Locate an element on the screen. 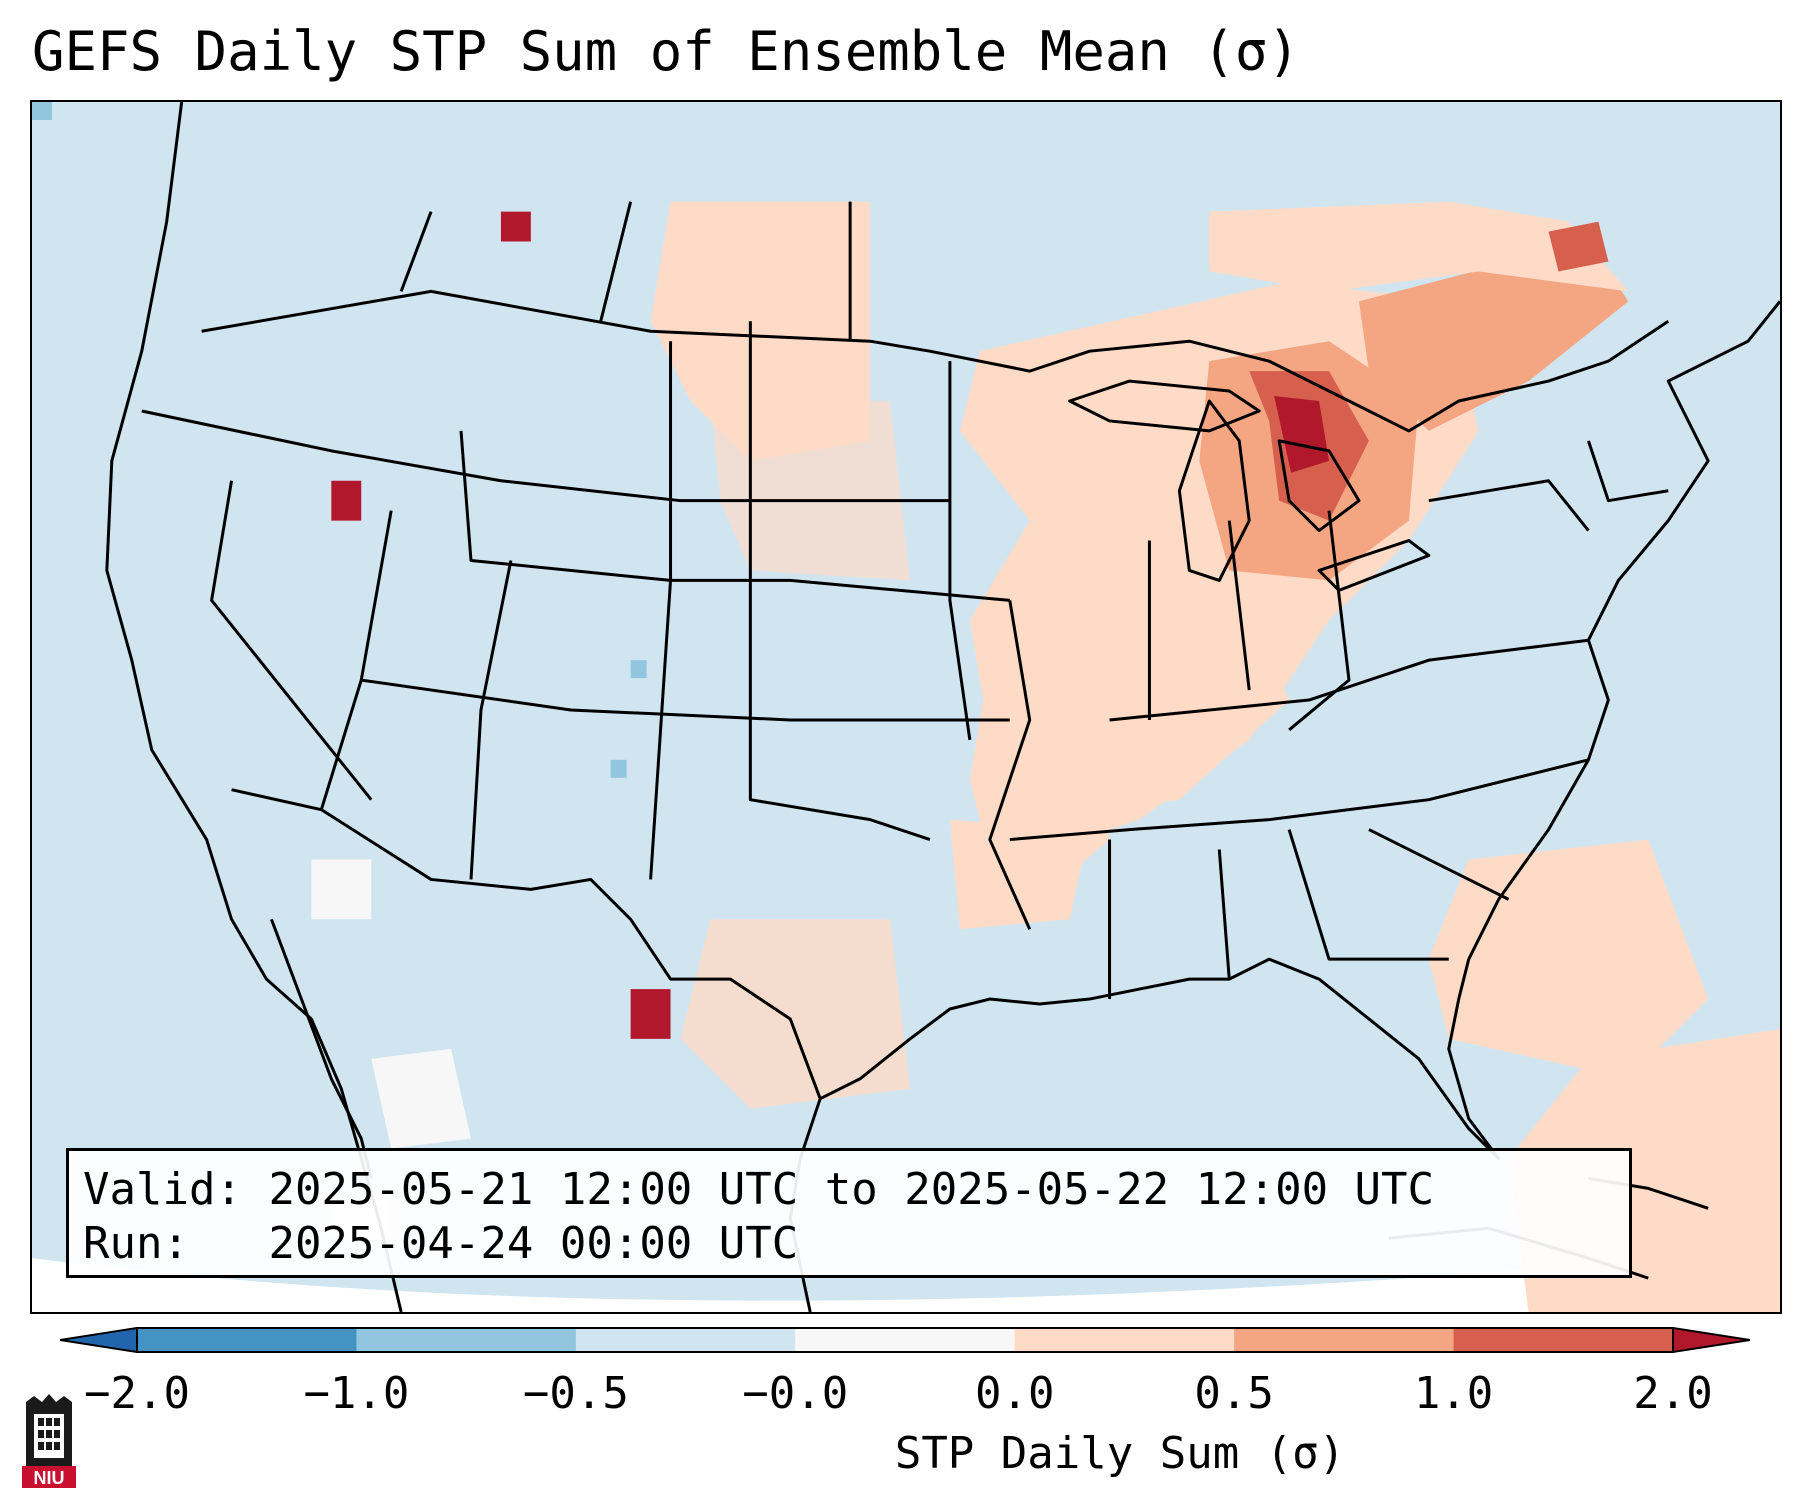 This screenshot has width=1803, height=1506. colorbar-tick-label: 2.0 is located at coordinates (1673, 1393).